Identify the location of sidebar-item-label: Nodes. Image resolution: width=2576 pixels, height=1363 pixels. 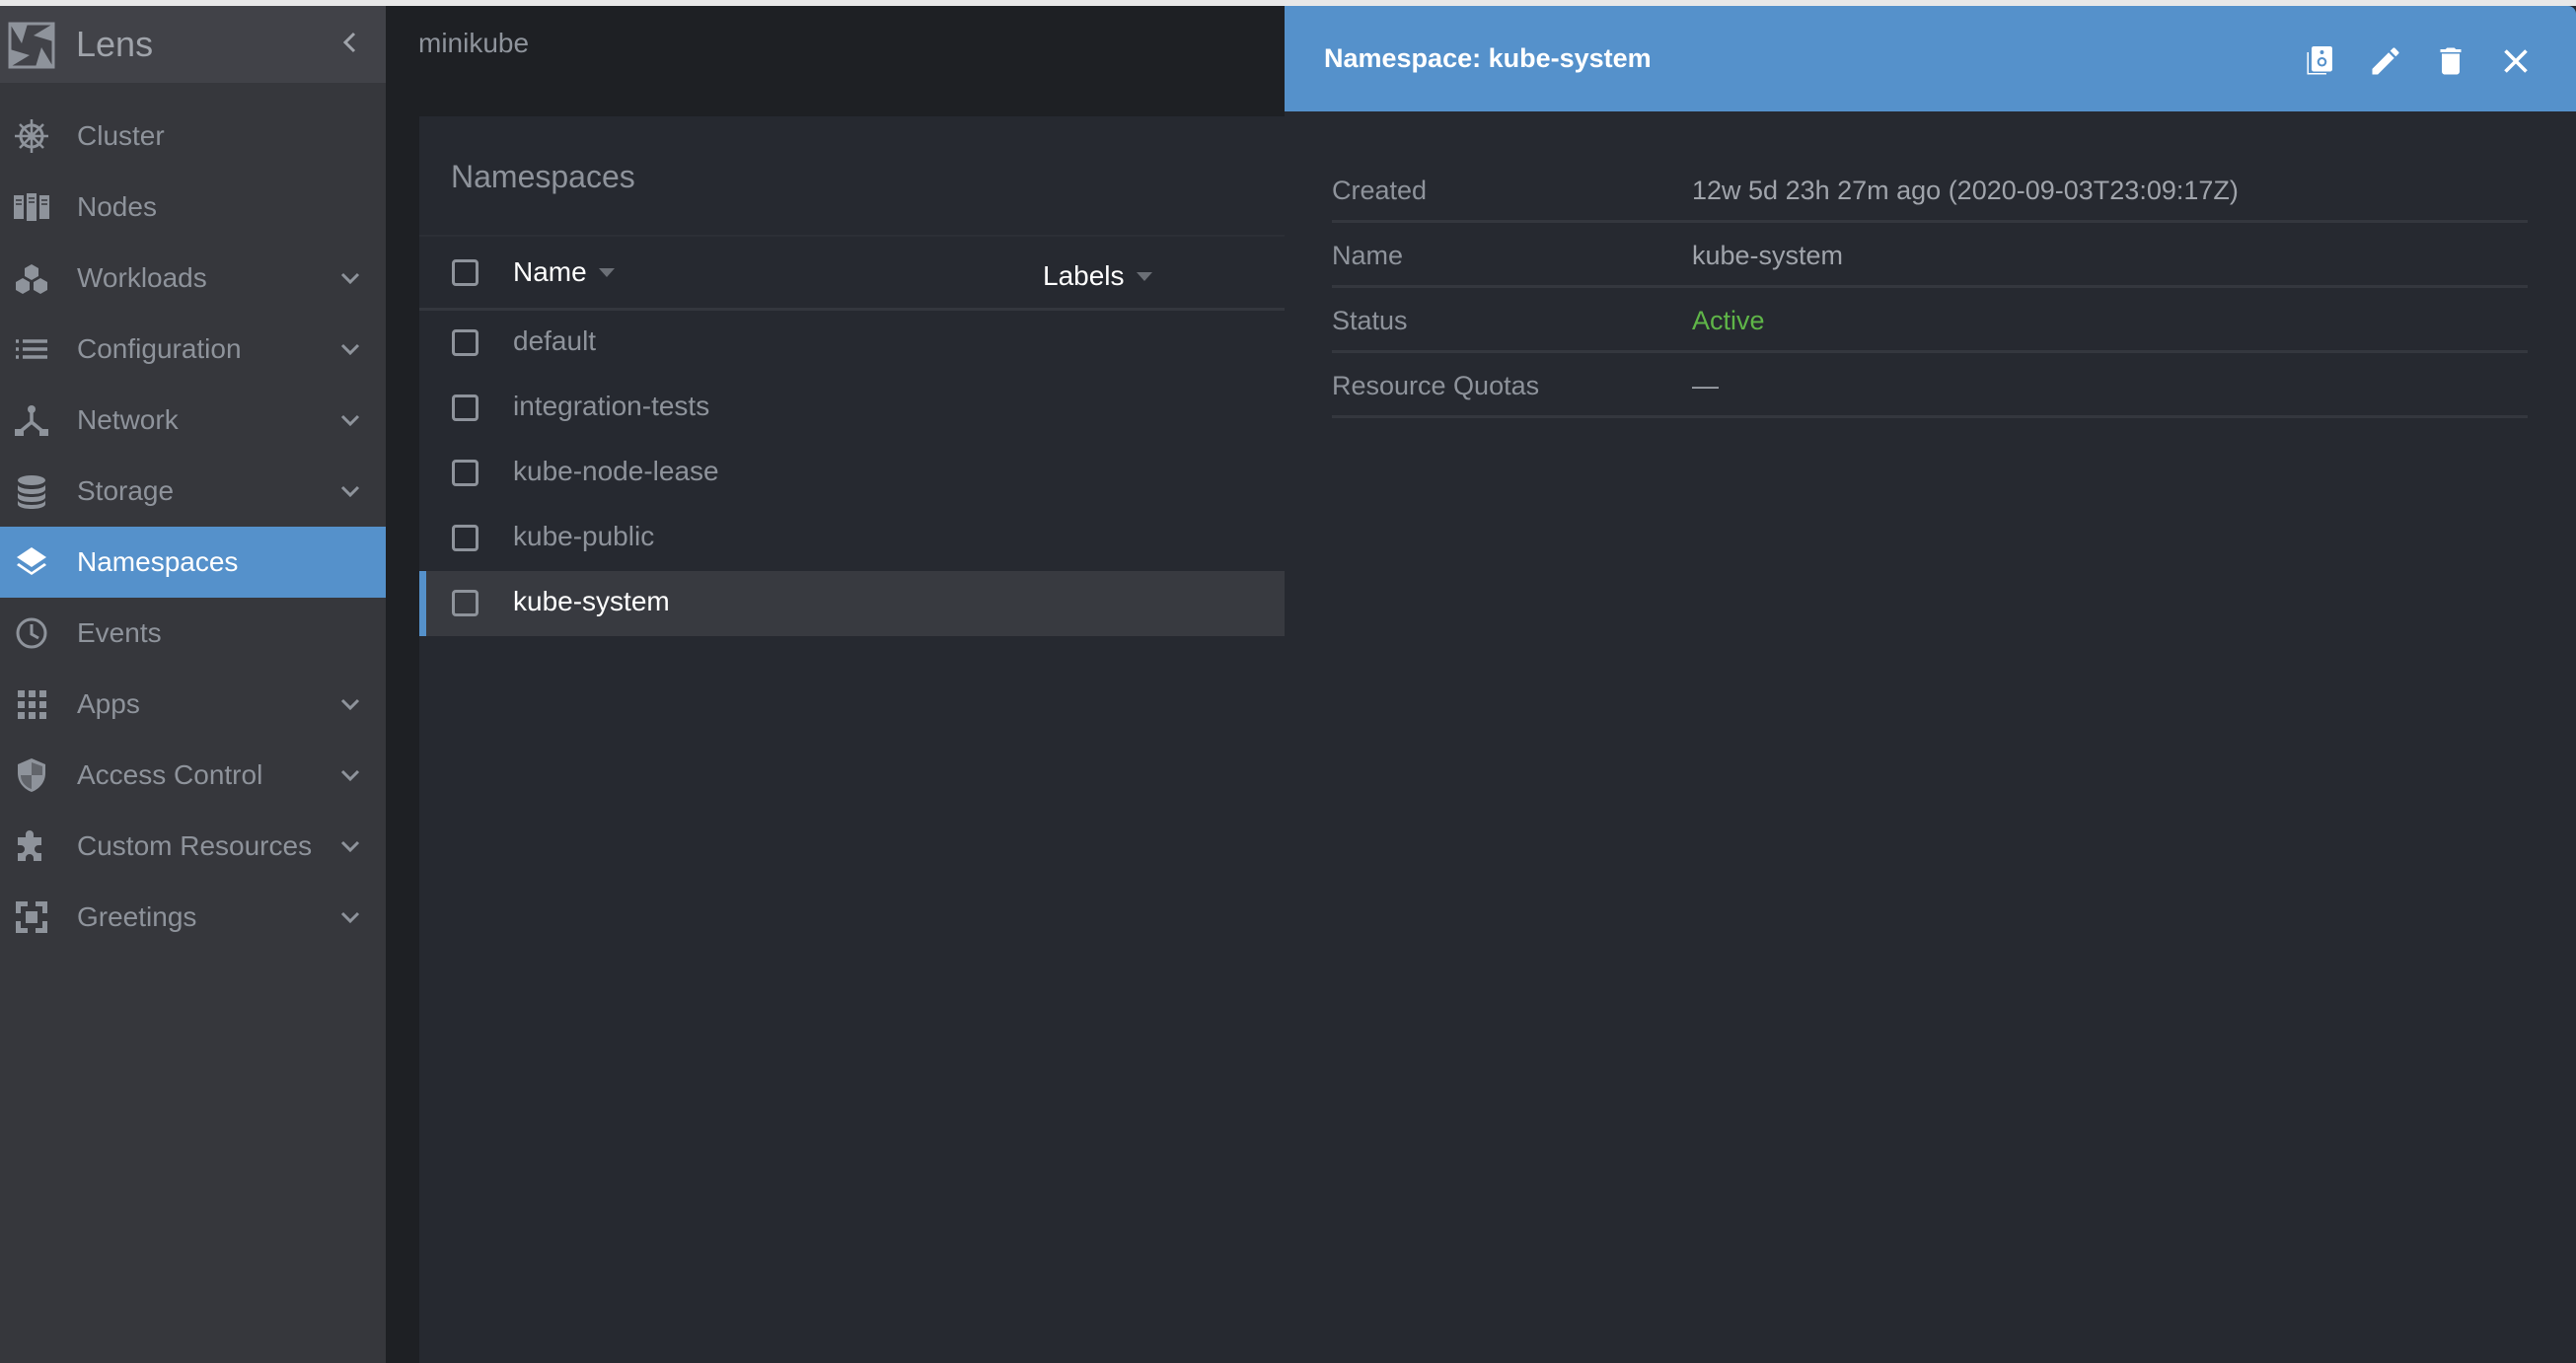
(117, 207).